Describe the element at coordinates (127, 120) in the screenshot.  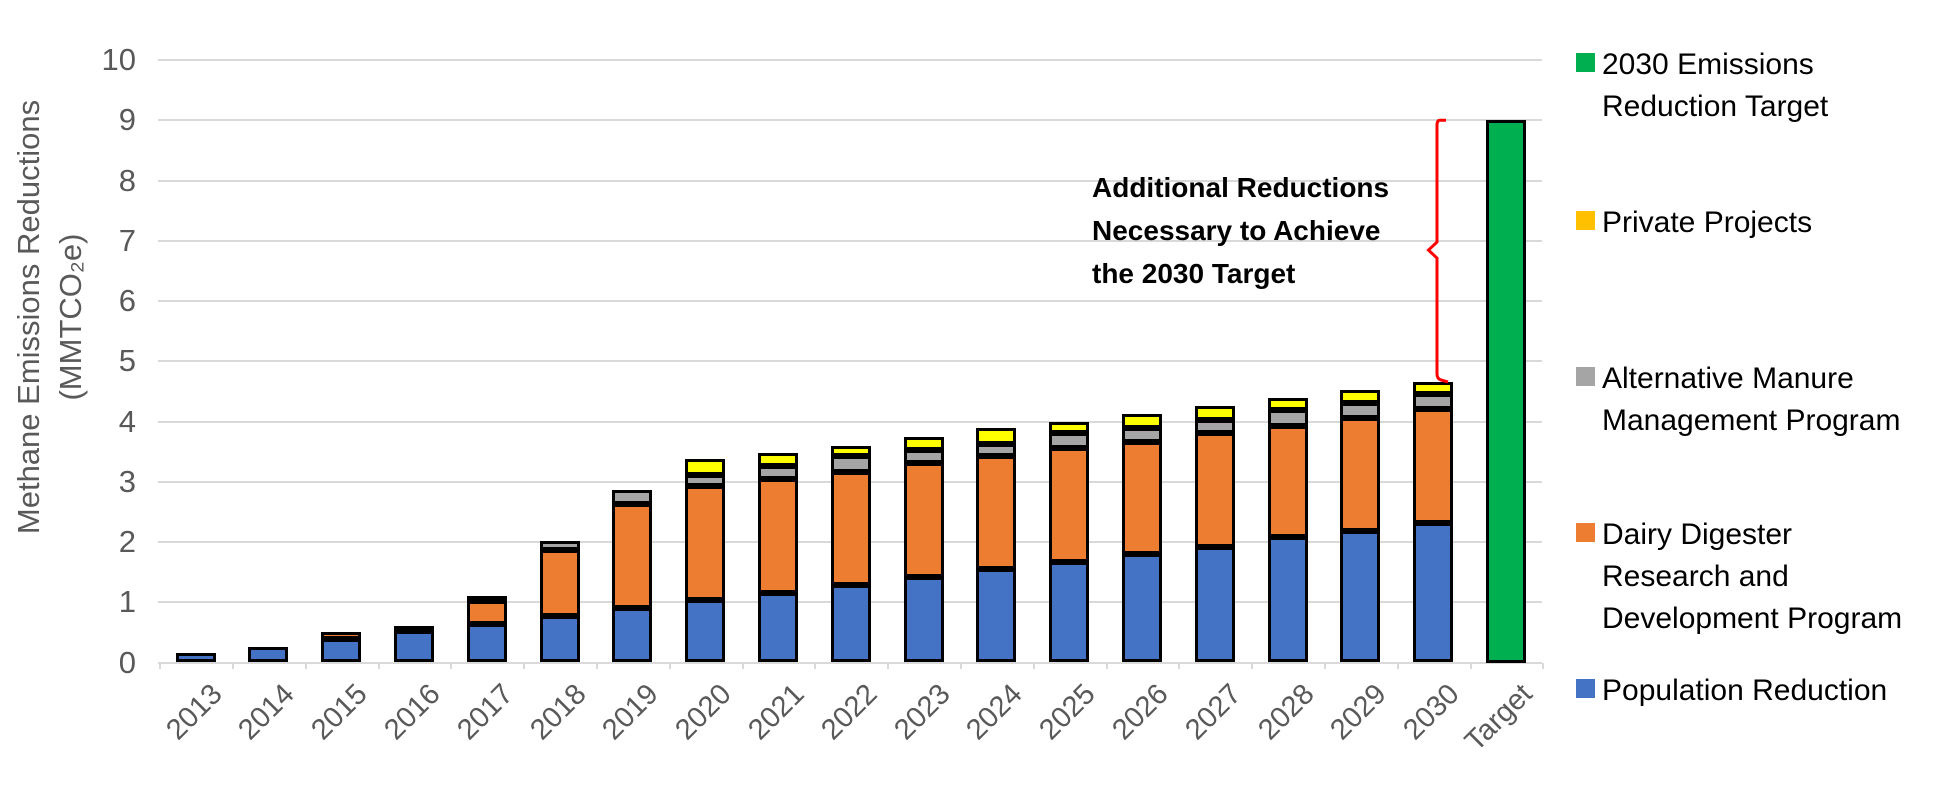
I see `y-tick-label-9: 9` at that location.